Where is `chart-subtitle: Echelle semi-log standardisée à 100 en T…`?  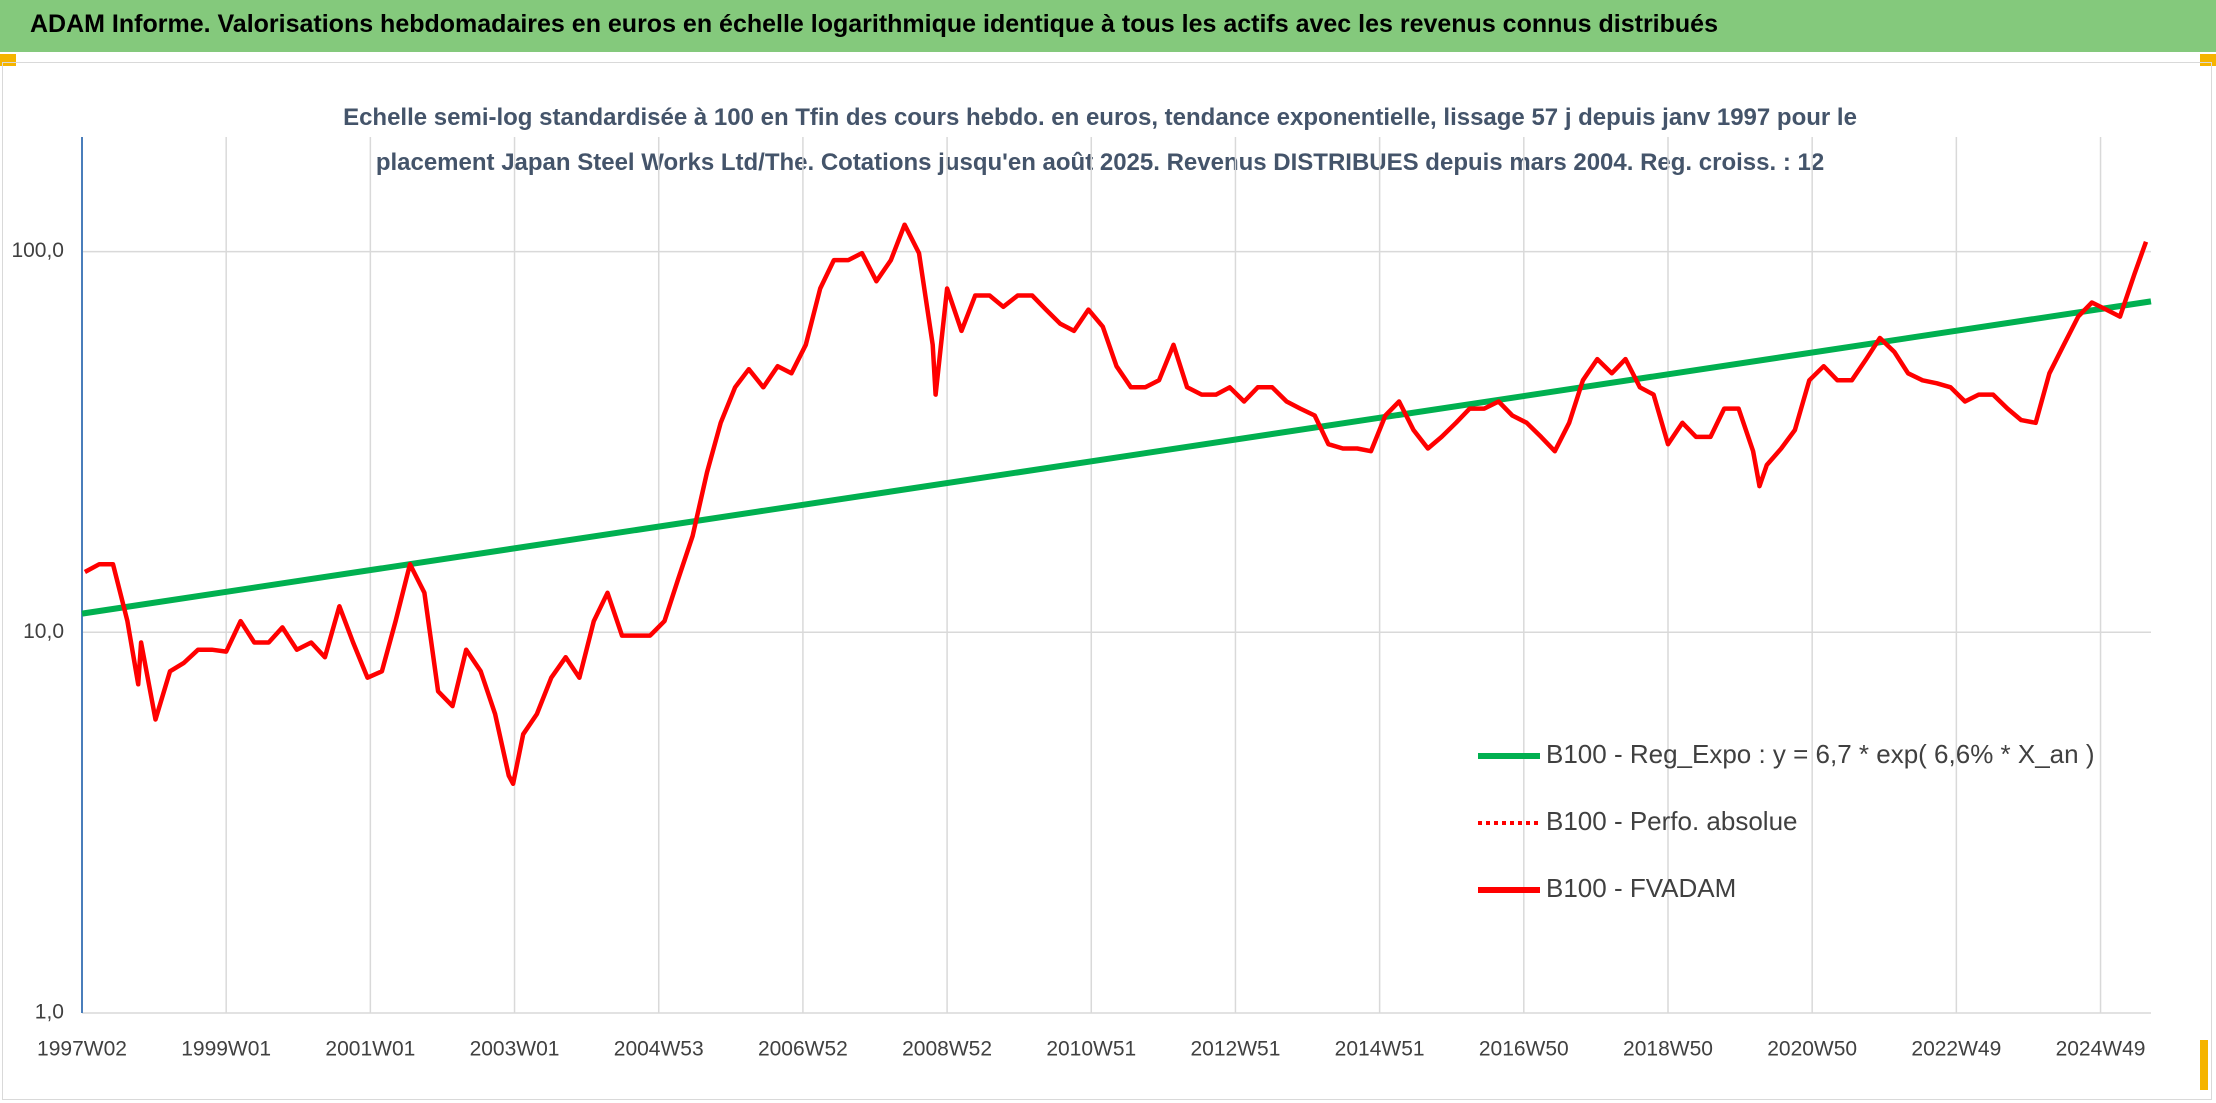 chart-subtitle: Echelle semi-log standardisée à 100 en T… is located at coordinates (1100, 140).